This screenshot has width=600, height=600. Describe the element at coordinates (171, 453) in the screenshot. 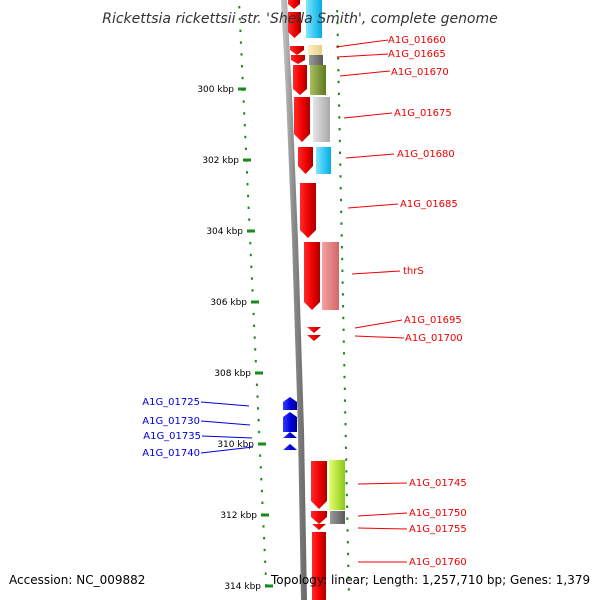

I see `gene-label: A1G_01740` at that location.